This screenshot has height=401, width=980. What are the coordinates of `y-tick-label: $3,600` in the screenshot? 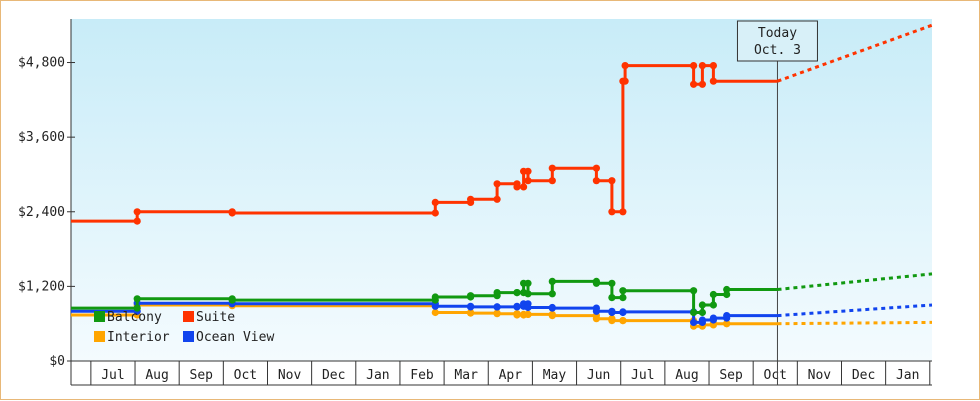 It's located at (41, 137).